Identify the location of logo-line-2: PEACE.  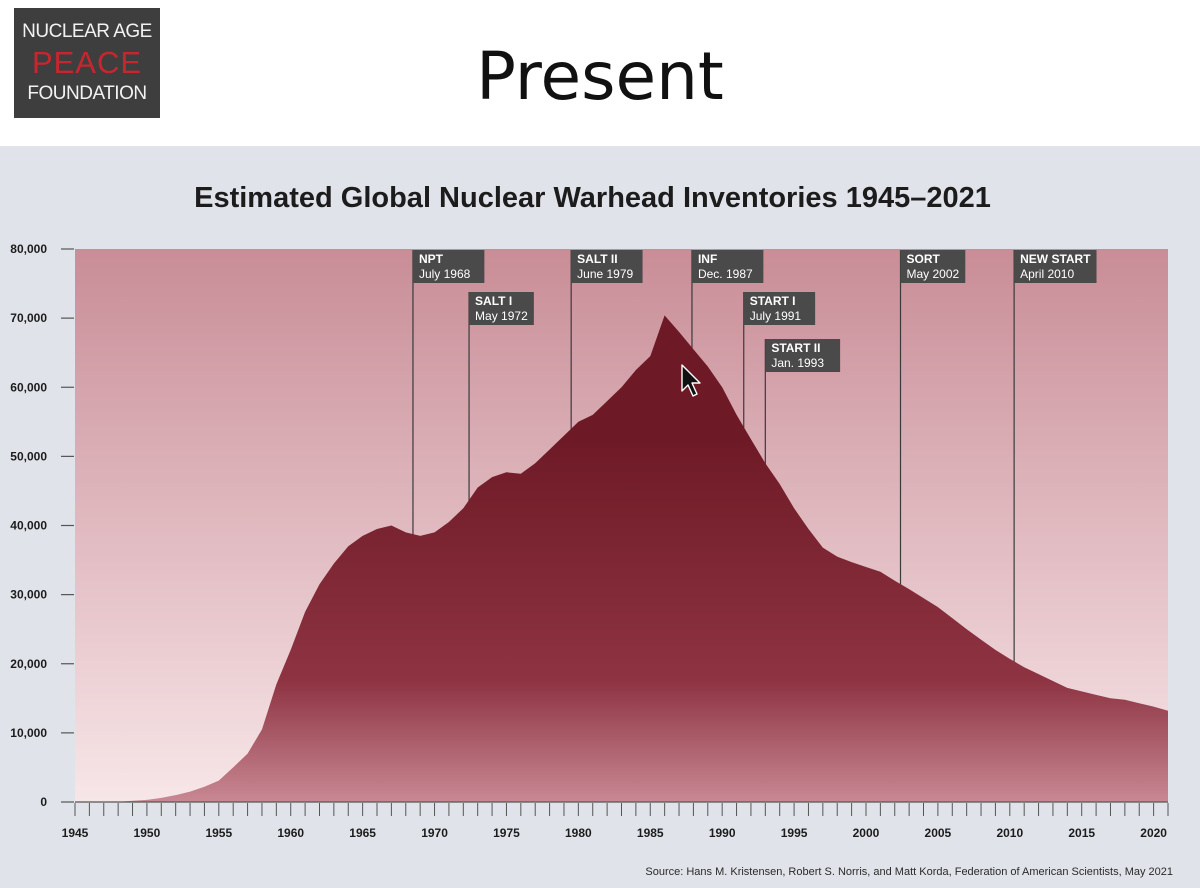
(87, 62).